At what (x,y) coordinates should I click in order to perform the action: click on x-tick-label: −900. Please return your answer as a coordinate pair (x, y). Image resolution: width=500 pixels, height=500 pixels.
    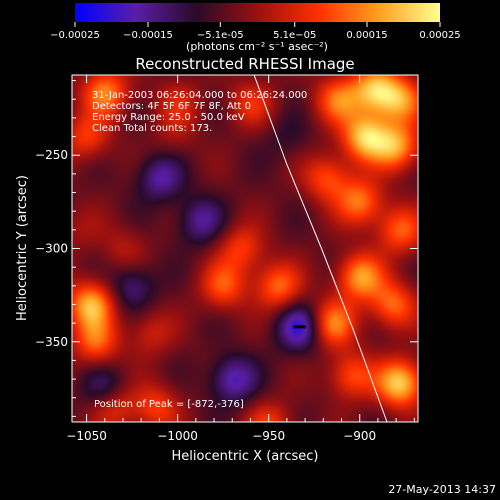
    Looking at the image, I should click on (359, 436).